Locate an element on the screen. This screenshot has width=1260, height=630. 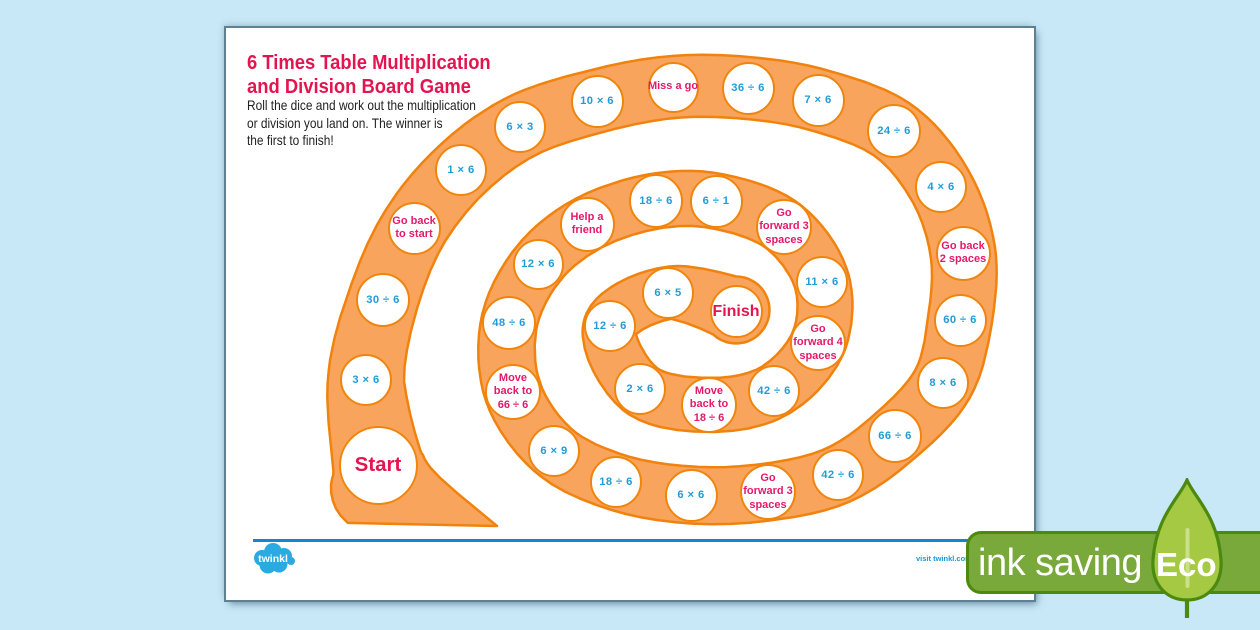
svg-text: twinkl is located at coordinates (273, 559).